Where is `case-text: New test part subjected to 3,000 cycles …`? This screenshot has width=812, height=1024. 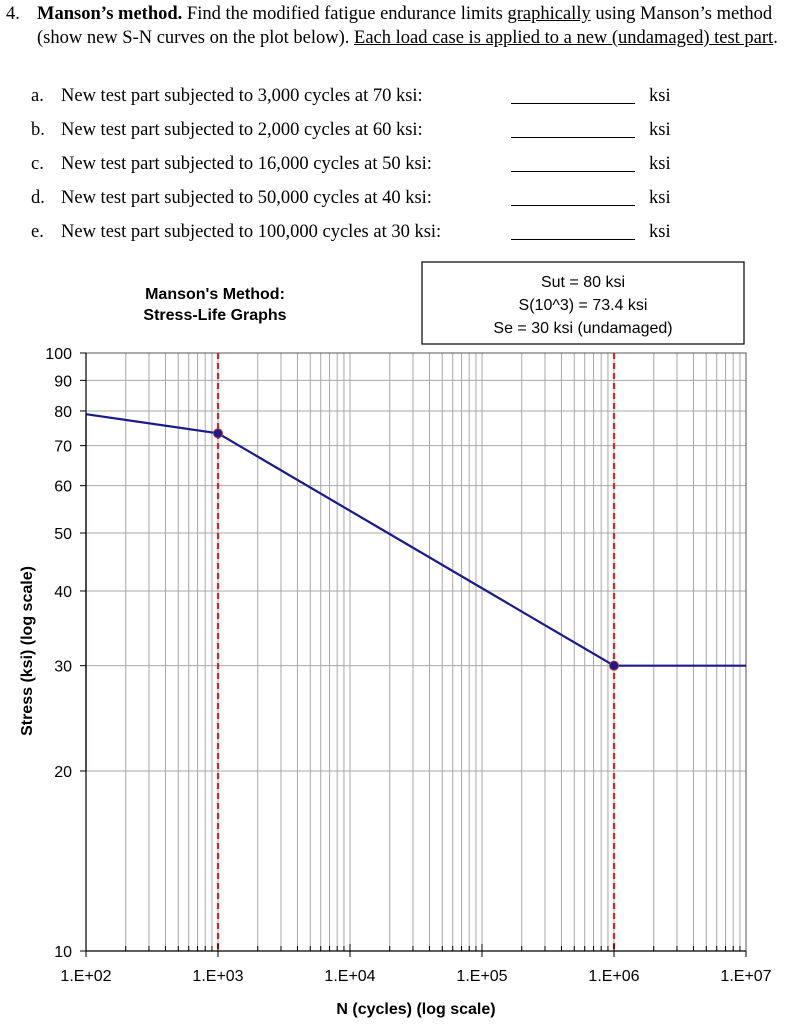 case-text: New test part subjected to 3,000 cycles … is located at coordinates (242, 96).